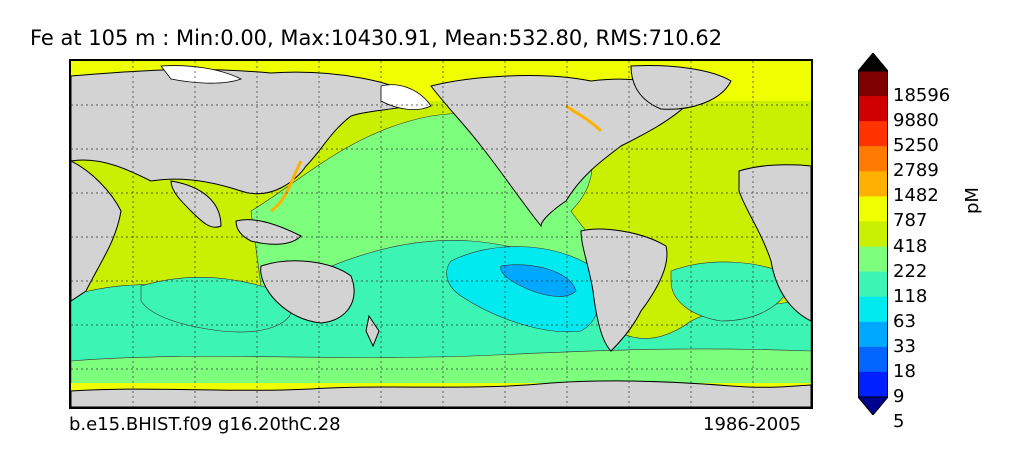 This screenshot has width=1018, height=464. Describe the element at coordinates (406, 97) in the screenshot. I see `arctic-ice-east` at that location.